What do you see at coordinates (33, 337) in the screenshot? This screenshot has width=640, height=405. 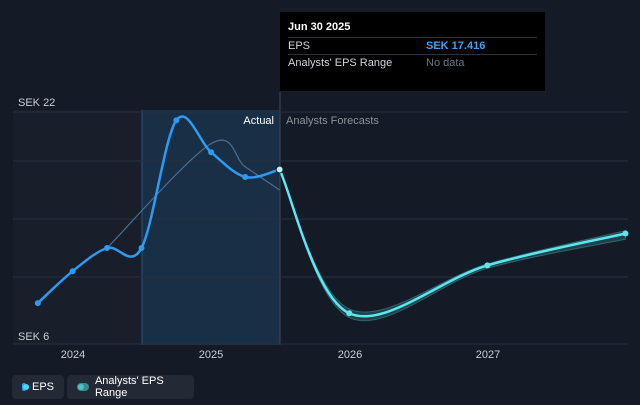 I see `y-axis-label-bottom: SEK 6` at bounding box center [33, 337].